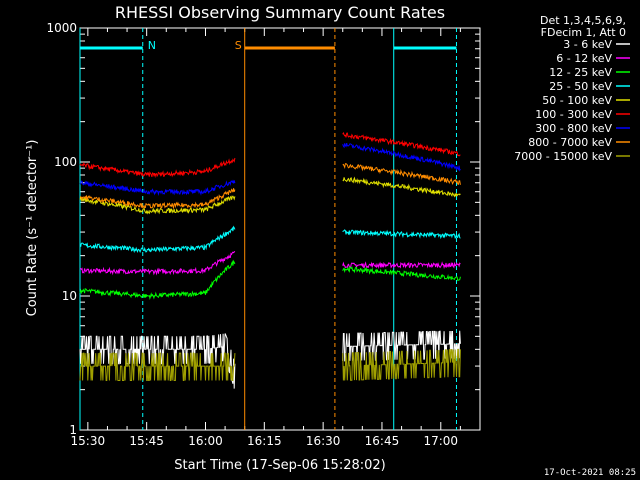  Describe the element at coordinates (587, 44) in the screenshot. I see `legend-entry-label: 3 - 6 keV` at that location.